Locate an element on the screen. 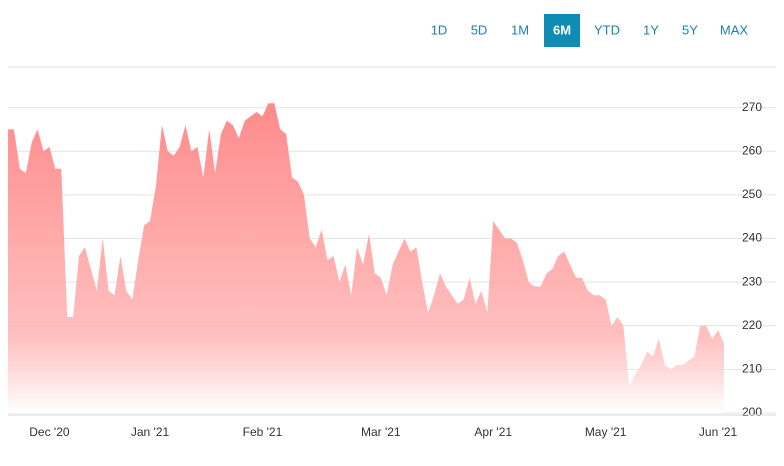 This screenshot has height=466, width=784. y-tick-label: 200 is located at coordinates (752, 412).